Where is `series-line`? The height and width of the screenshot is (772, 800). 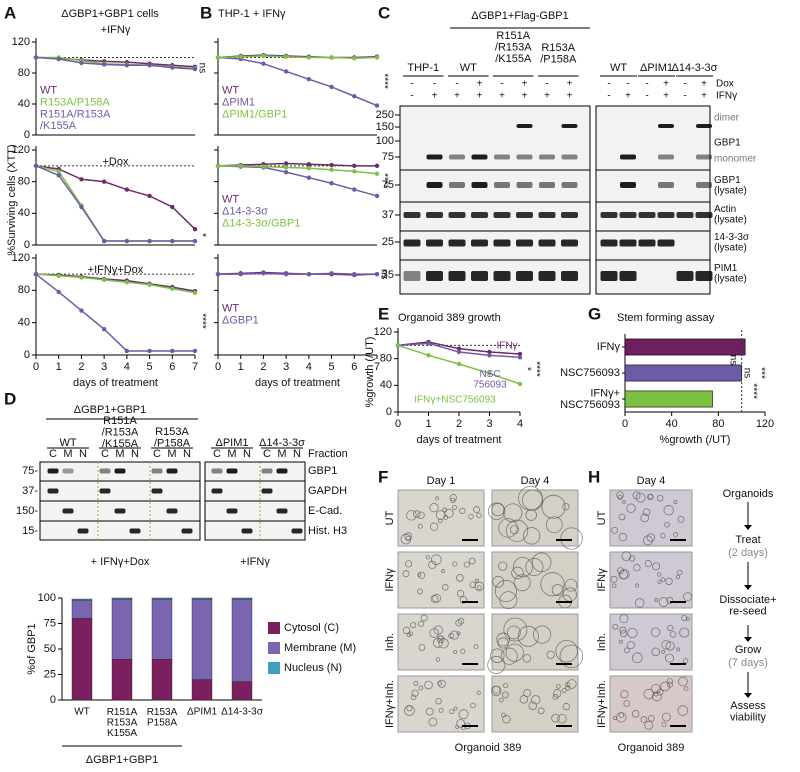 series-line is located at coordinates (115, 283).